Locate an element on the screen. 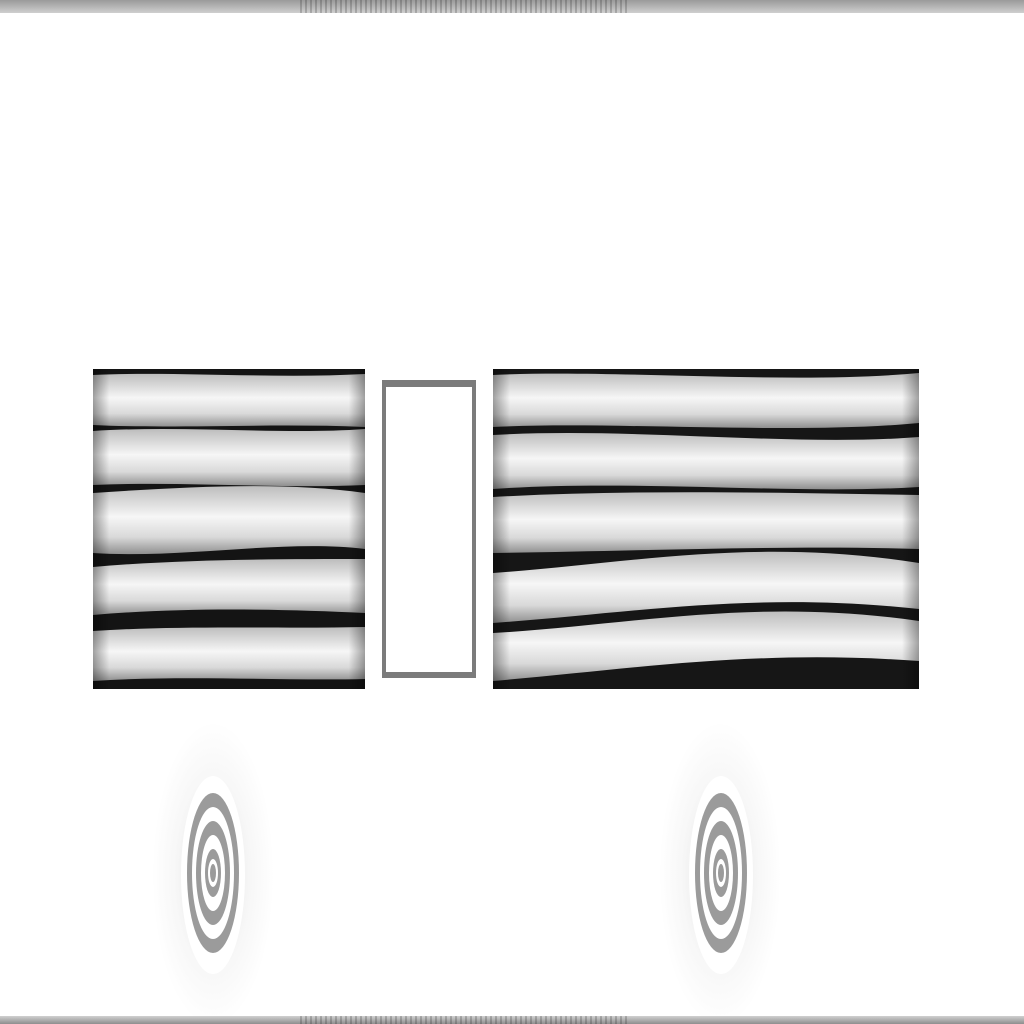  left-concentric-target is located at coordinates (213, 875).